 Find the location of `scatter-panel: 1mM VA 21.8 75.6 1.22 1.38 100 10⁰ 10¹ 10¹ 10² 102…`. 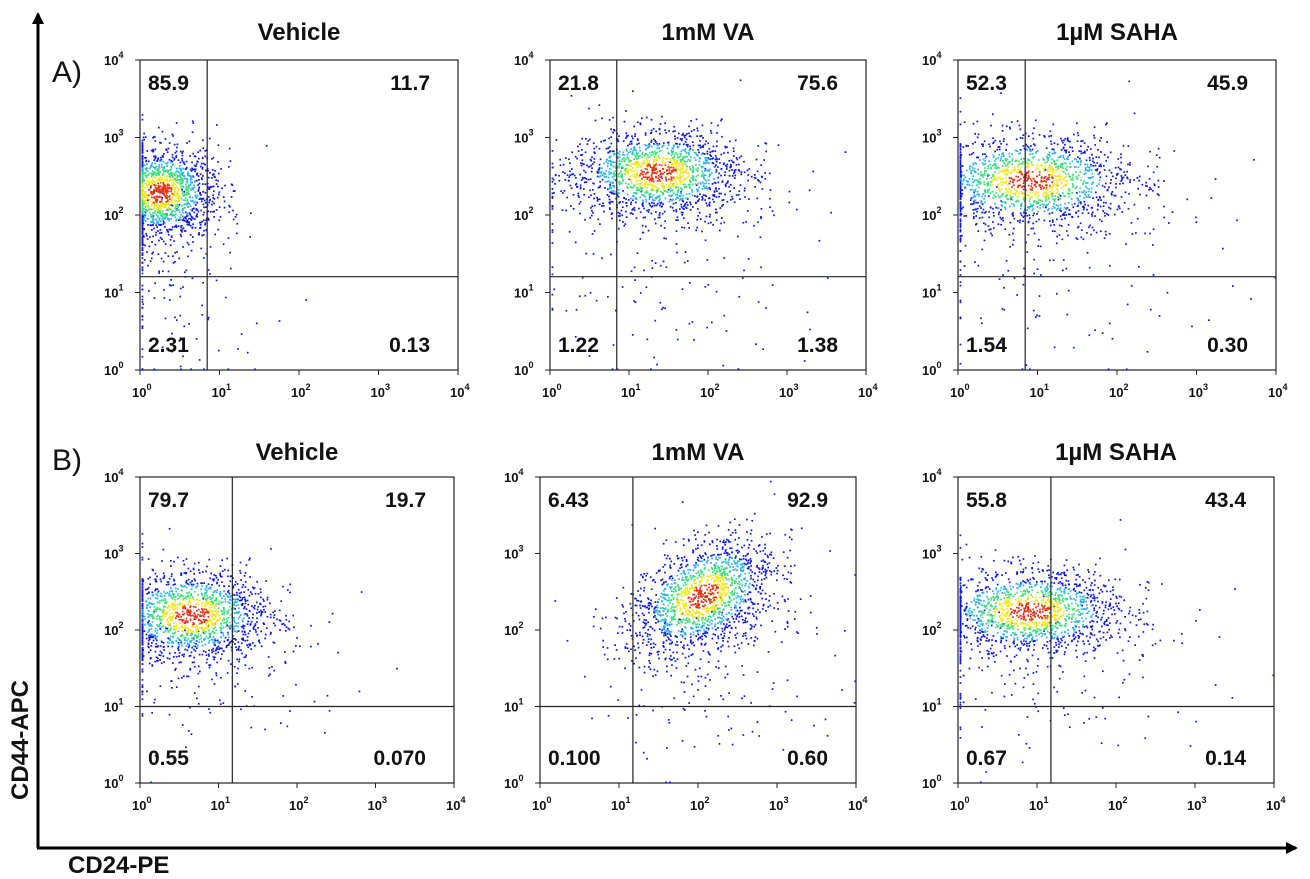

scatter-panel: 1mM VA 21.8 75.6 1.22 1.38 100 10⁰ 10¹ 10¹ 10² 102… is located at coordinates (695, 209).